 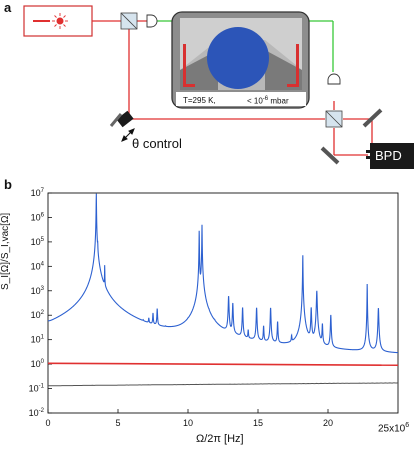 I want to click on pressure-label: < 10-6 mbar, so click(x=268, y=101).